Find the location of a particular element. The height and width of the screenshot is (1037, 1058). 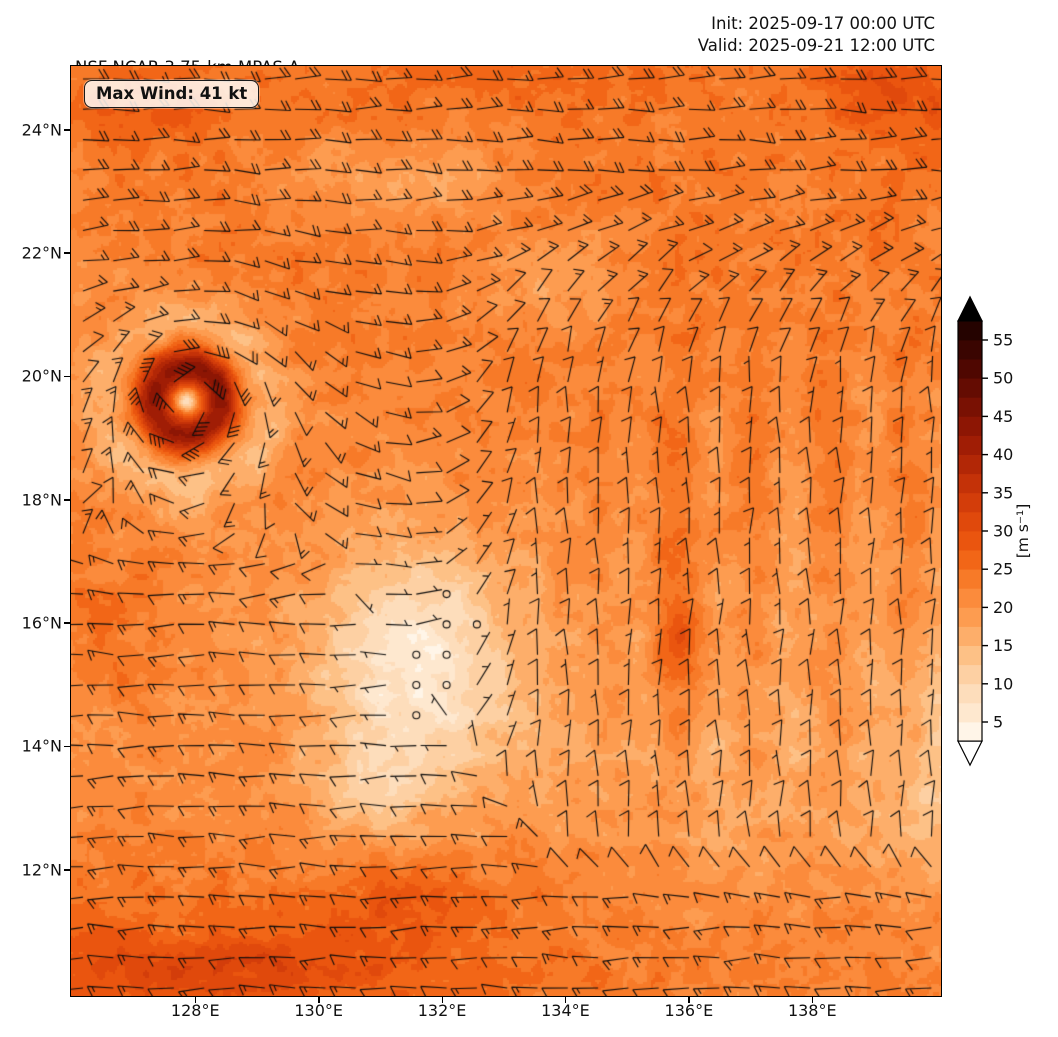

max-wind-badge: Max Wind: 41 kt is located at coordinates (172, 94).